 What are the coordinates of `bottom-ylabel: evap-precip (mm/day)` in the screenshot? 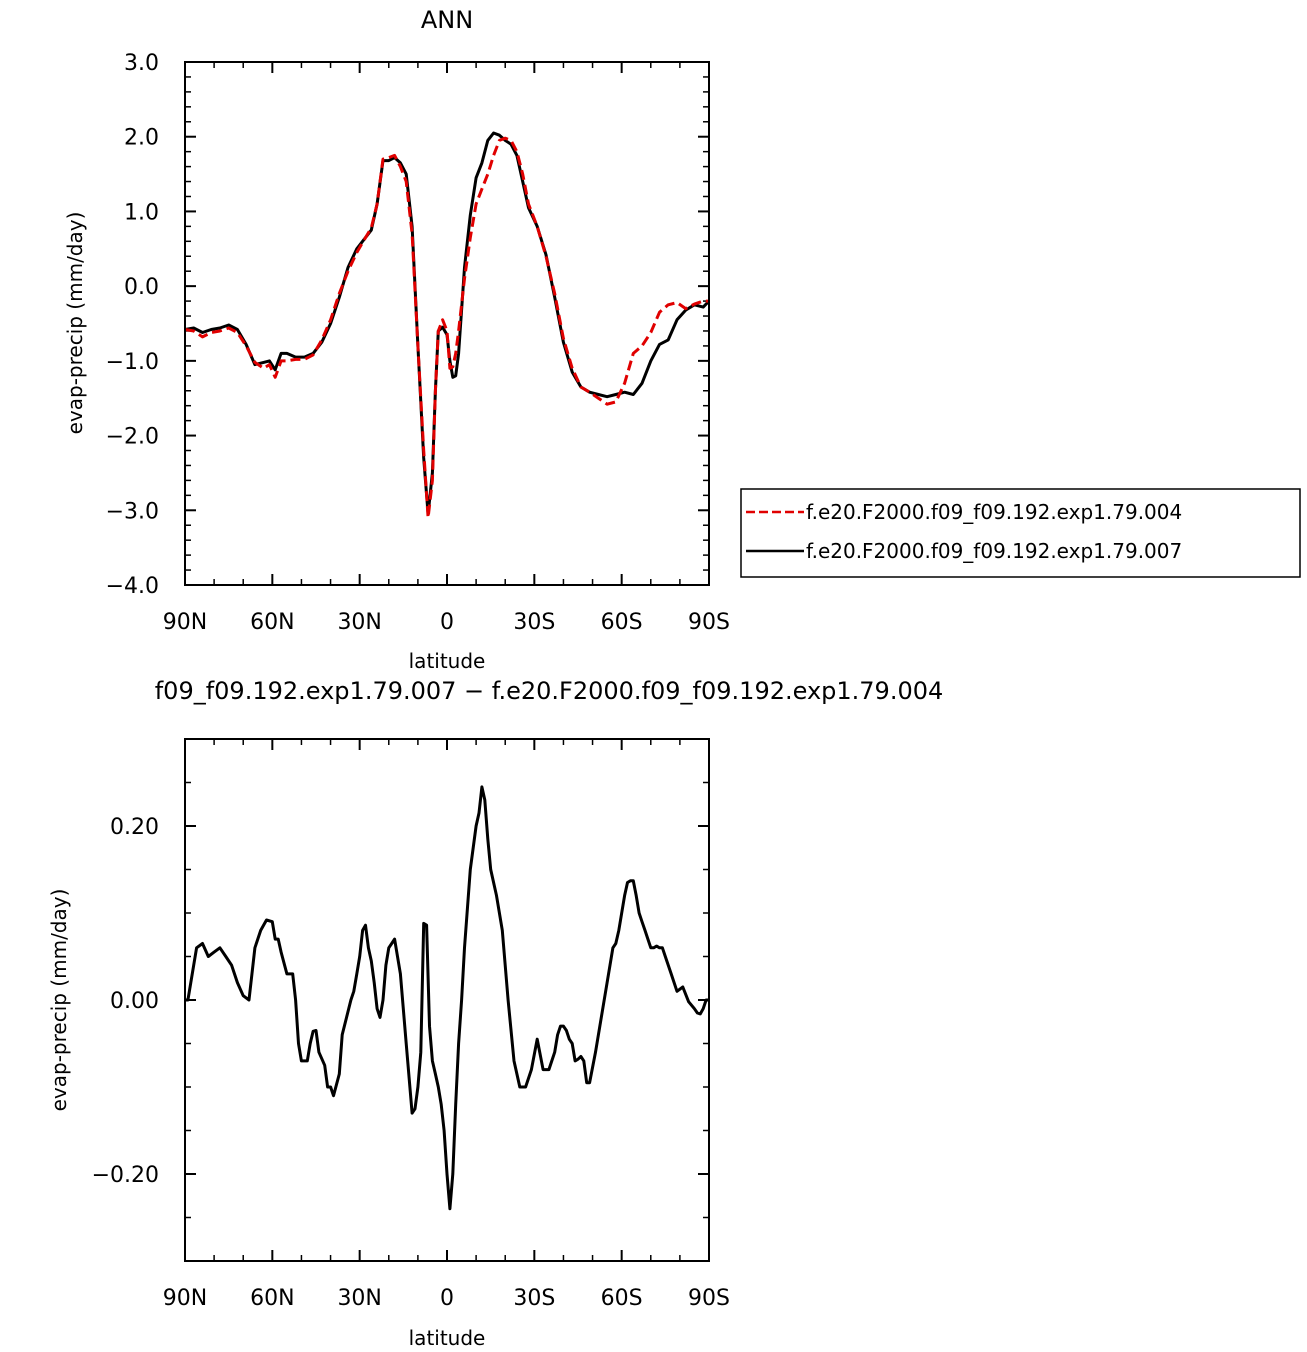 It's located at (59, 1000).